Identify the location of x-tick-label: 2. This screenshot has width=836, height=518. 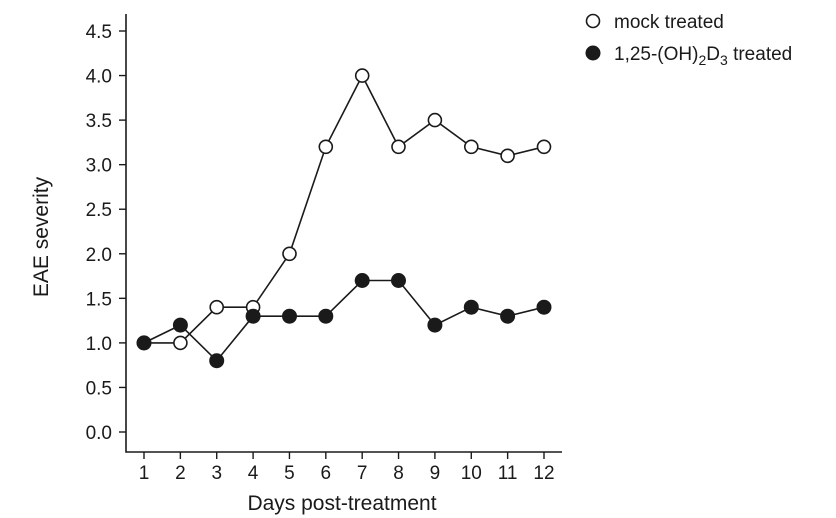
(180, 473).